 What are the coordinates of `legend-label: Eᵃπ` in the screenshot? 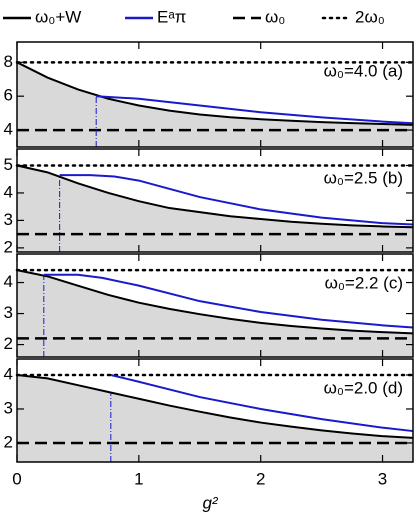 It's located at (171, 16).